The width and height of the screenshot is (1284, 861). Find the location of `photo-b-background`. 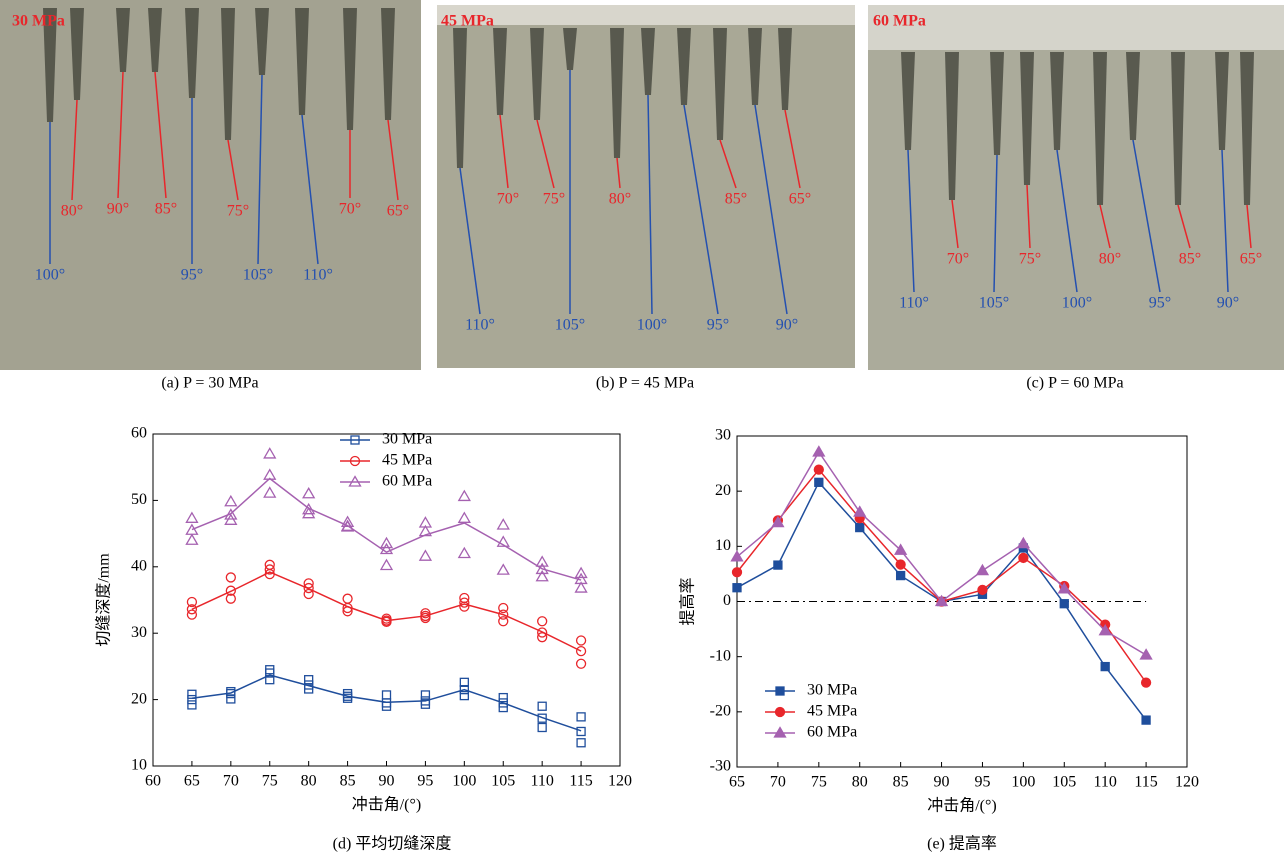

photo-b-background is located at coordinates (646, 15).